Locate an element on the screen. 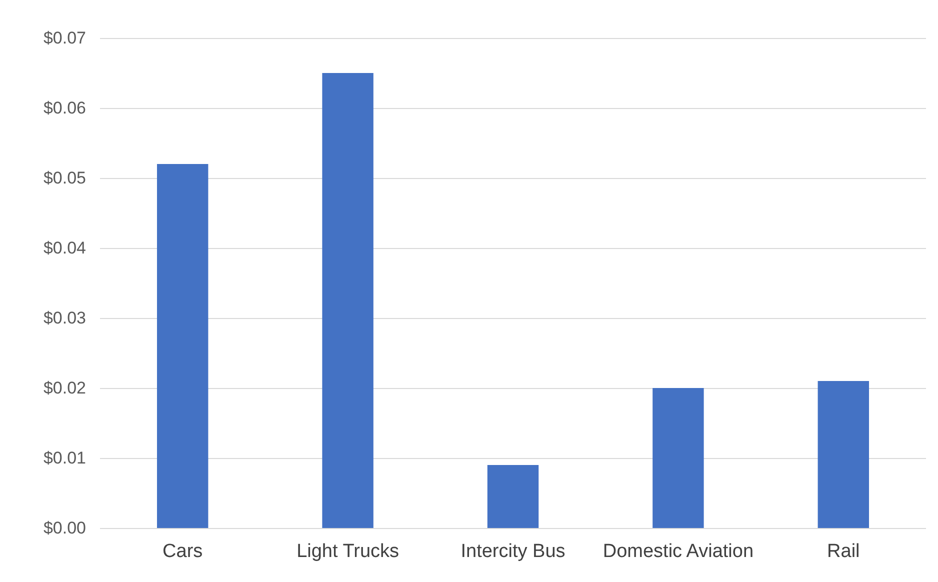  x-tick-label: Cars is located at coordinates (182, 551).